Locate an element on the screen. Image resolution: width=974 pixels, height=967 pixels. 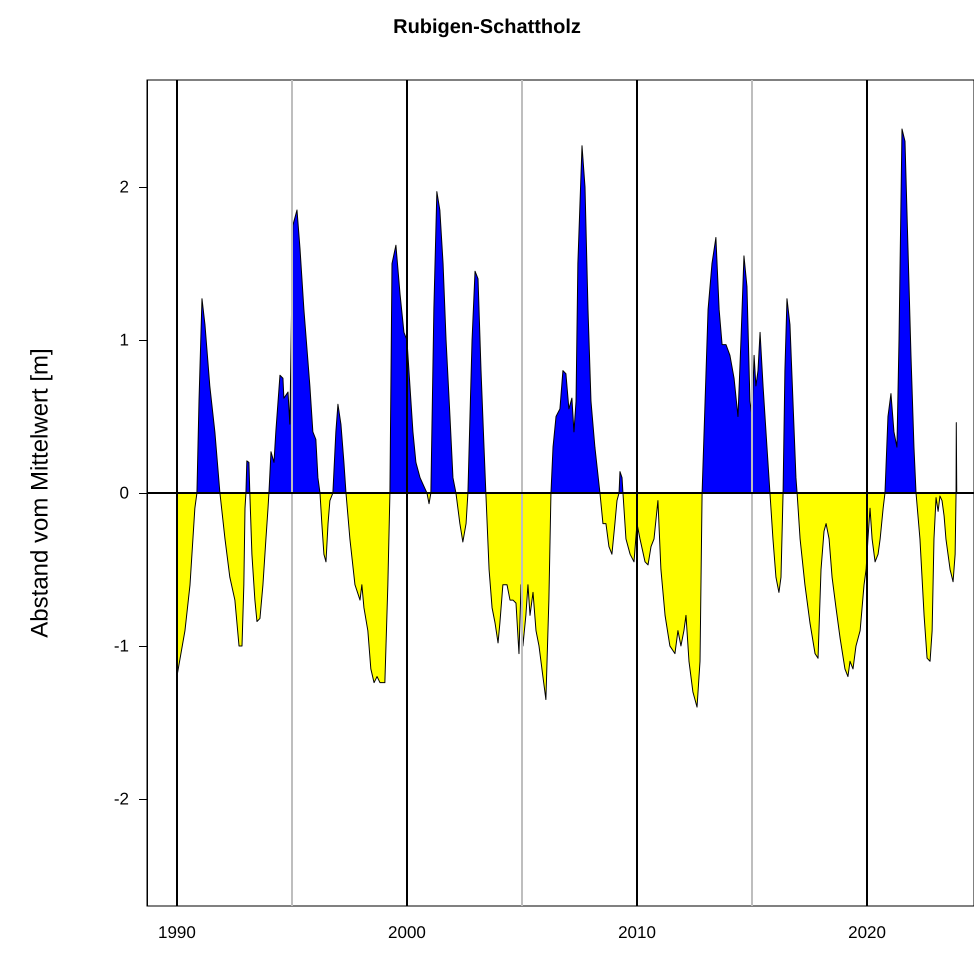
x-tick-label: 2000 is located at coordinates (407, 932).